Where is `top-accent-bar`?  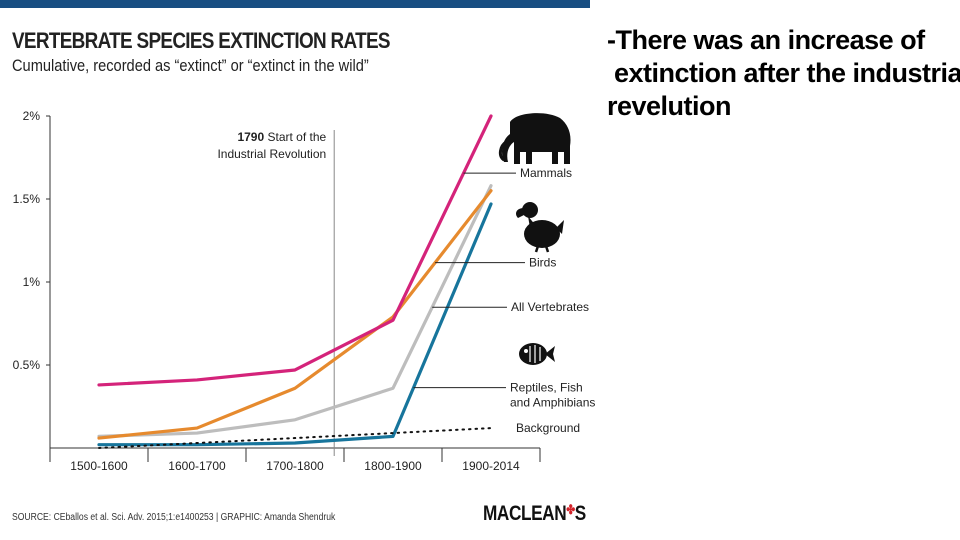
top-accent-bar is located at coordinates (295, 4).